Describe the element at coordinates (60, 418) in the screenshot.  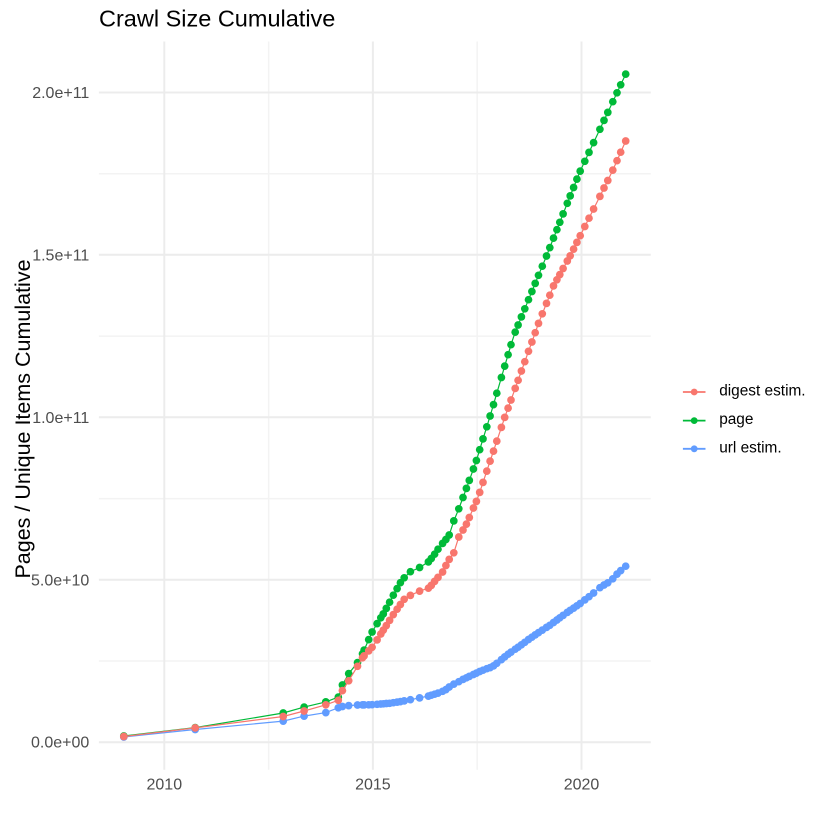
I see `svg-text: 1.0e+11` at that location.